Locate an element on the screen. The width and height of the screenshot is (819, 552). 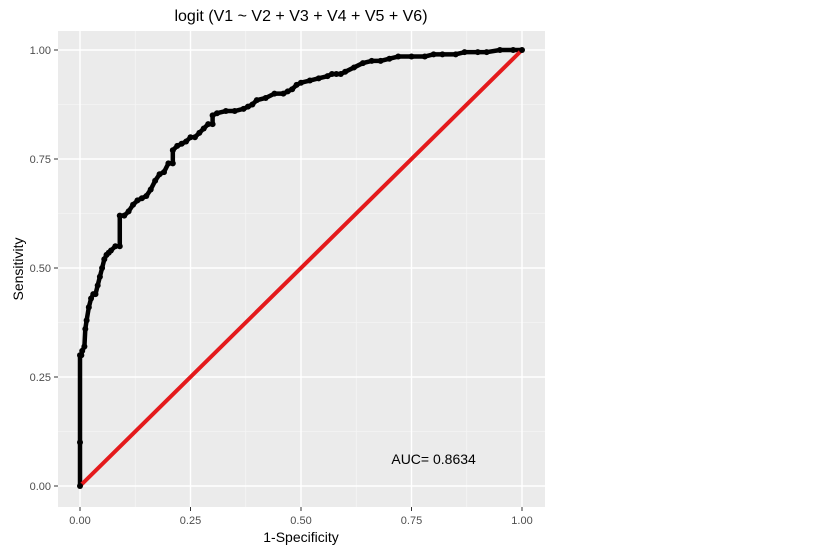
x-axis-title: 1-Specificity is located at coordinates (300, 537).